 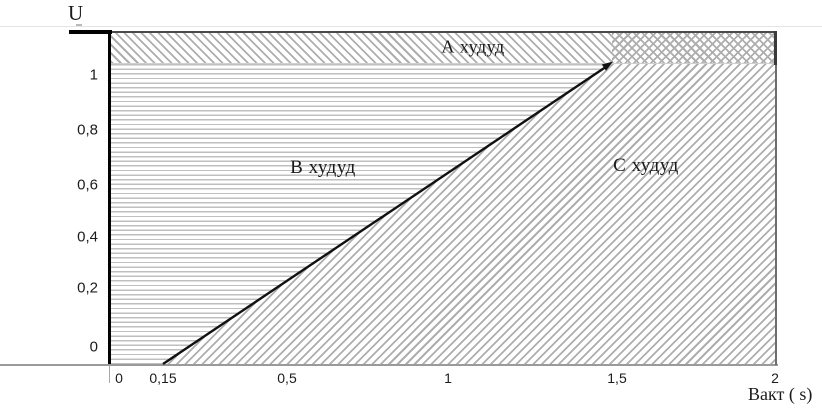 I want to click on y-axis-title: U, so click(x=76, y=13).